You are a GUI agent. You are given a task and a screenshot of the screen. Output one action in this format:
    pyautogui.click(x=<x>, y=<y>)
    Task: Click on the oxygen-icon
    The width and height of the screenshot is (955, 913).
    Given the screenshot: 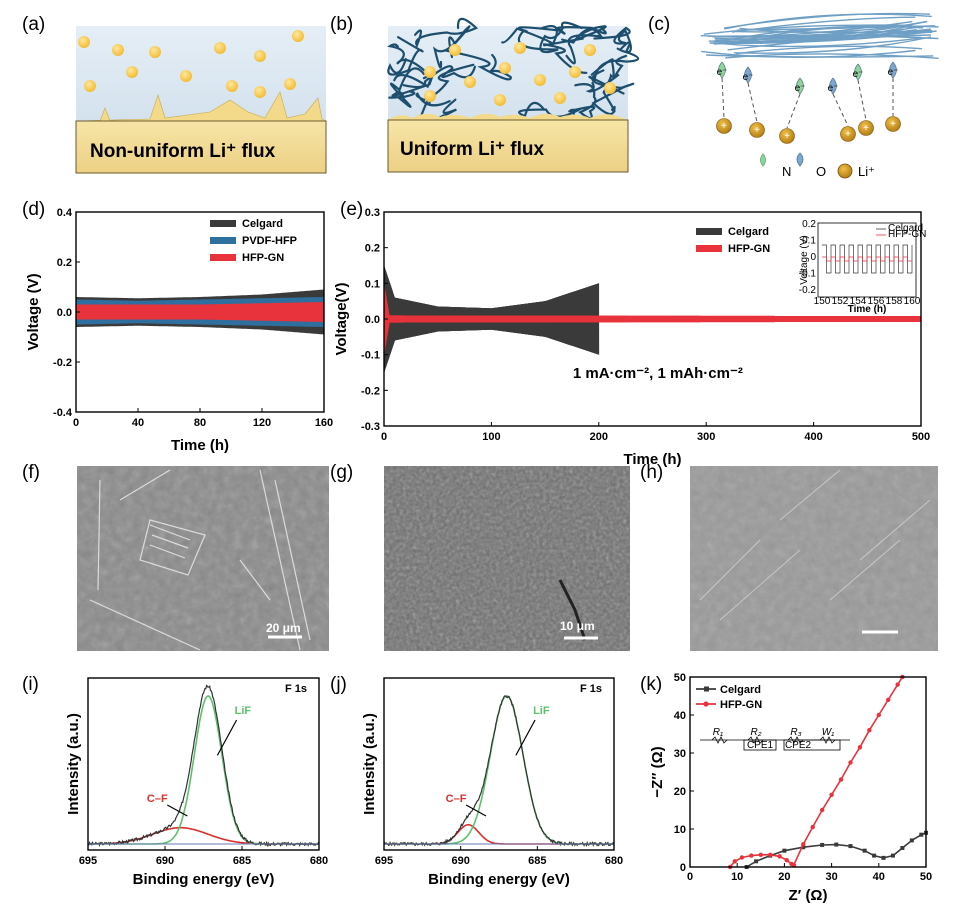 What is the action you would take?
    pyautogui.click(x=800, y=159)
    